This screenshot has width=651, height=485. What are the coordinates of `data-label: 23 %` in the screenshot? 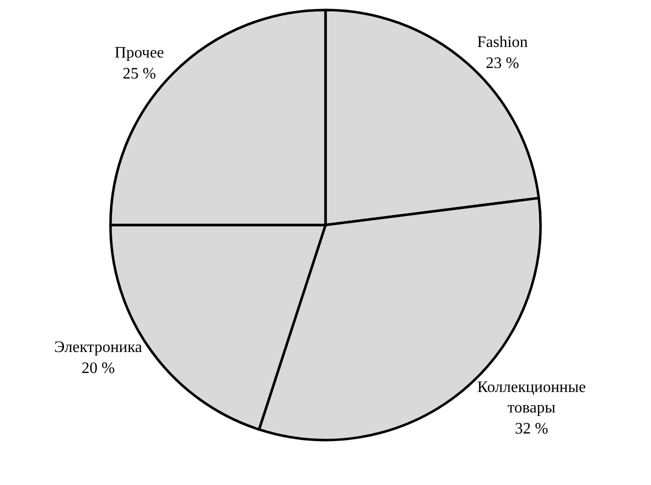 It's located at (503, 63).